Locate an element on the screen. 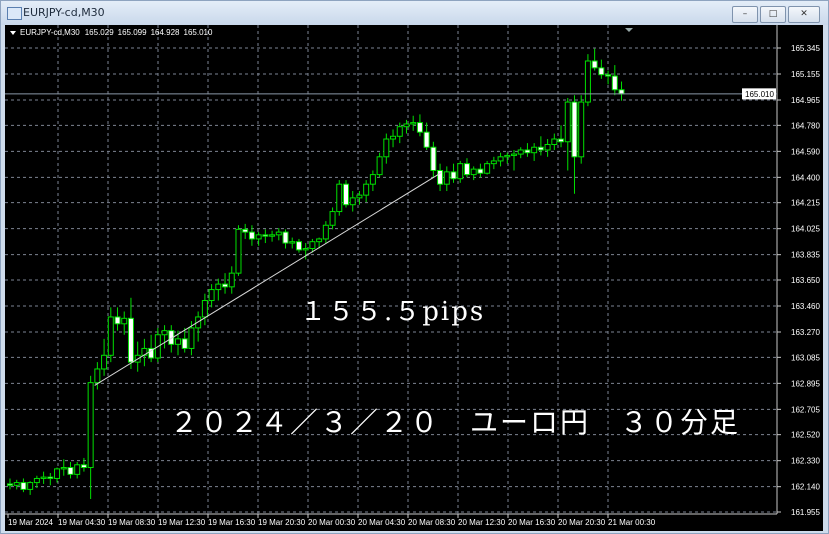  time-tick-label: 19 Mar 04:30 is located at coordinates (82, 522).